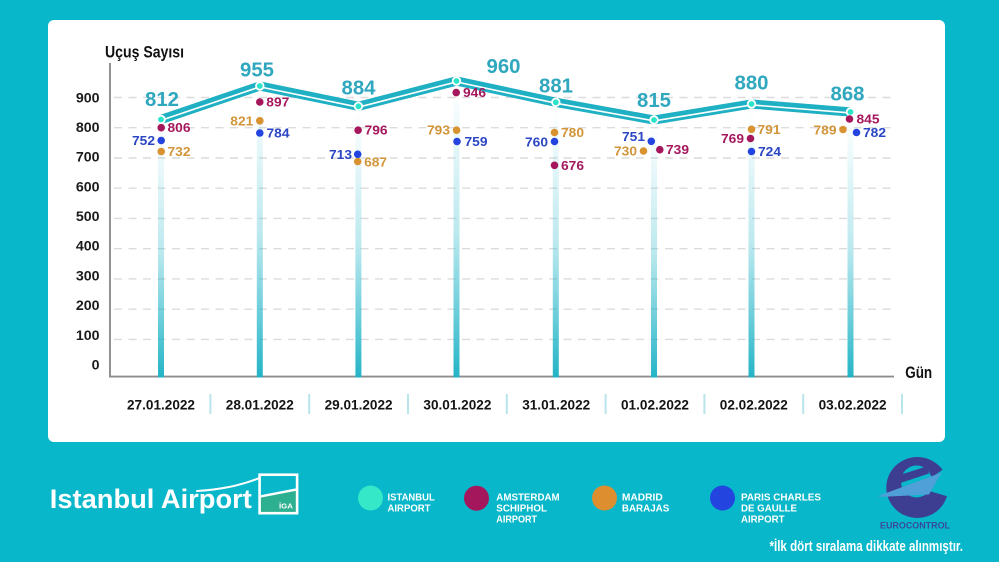  What do you see at coordinates (376, 130) in the screenshot?
I see `svg-text: 796` at bounding box center [376, 130].